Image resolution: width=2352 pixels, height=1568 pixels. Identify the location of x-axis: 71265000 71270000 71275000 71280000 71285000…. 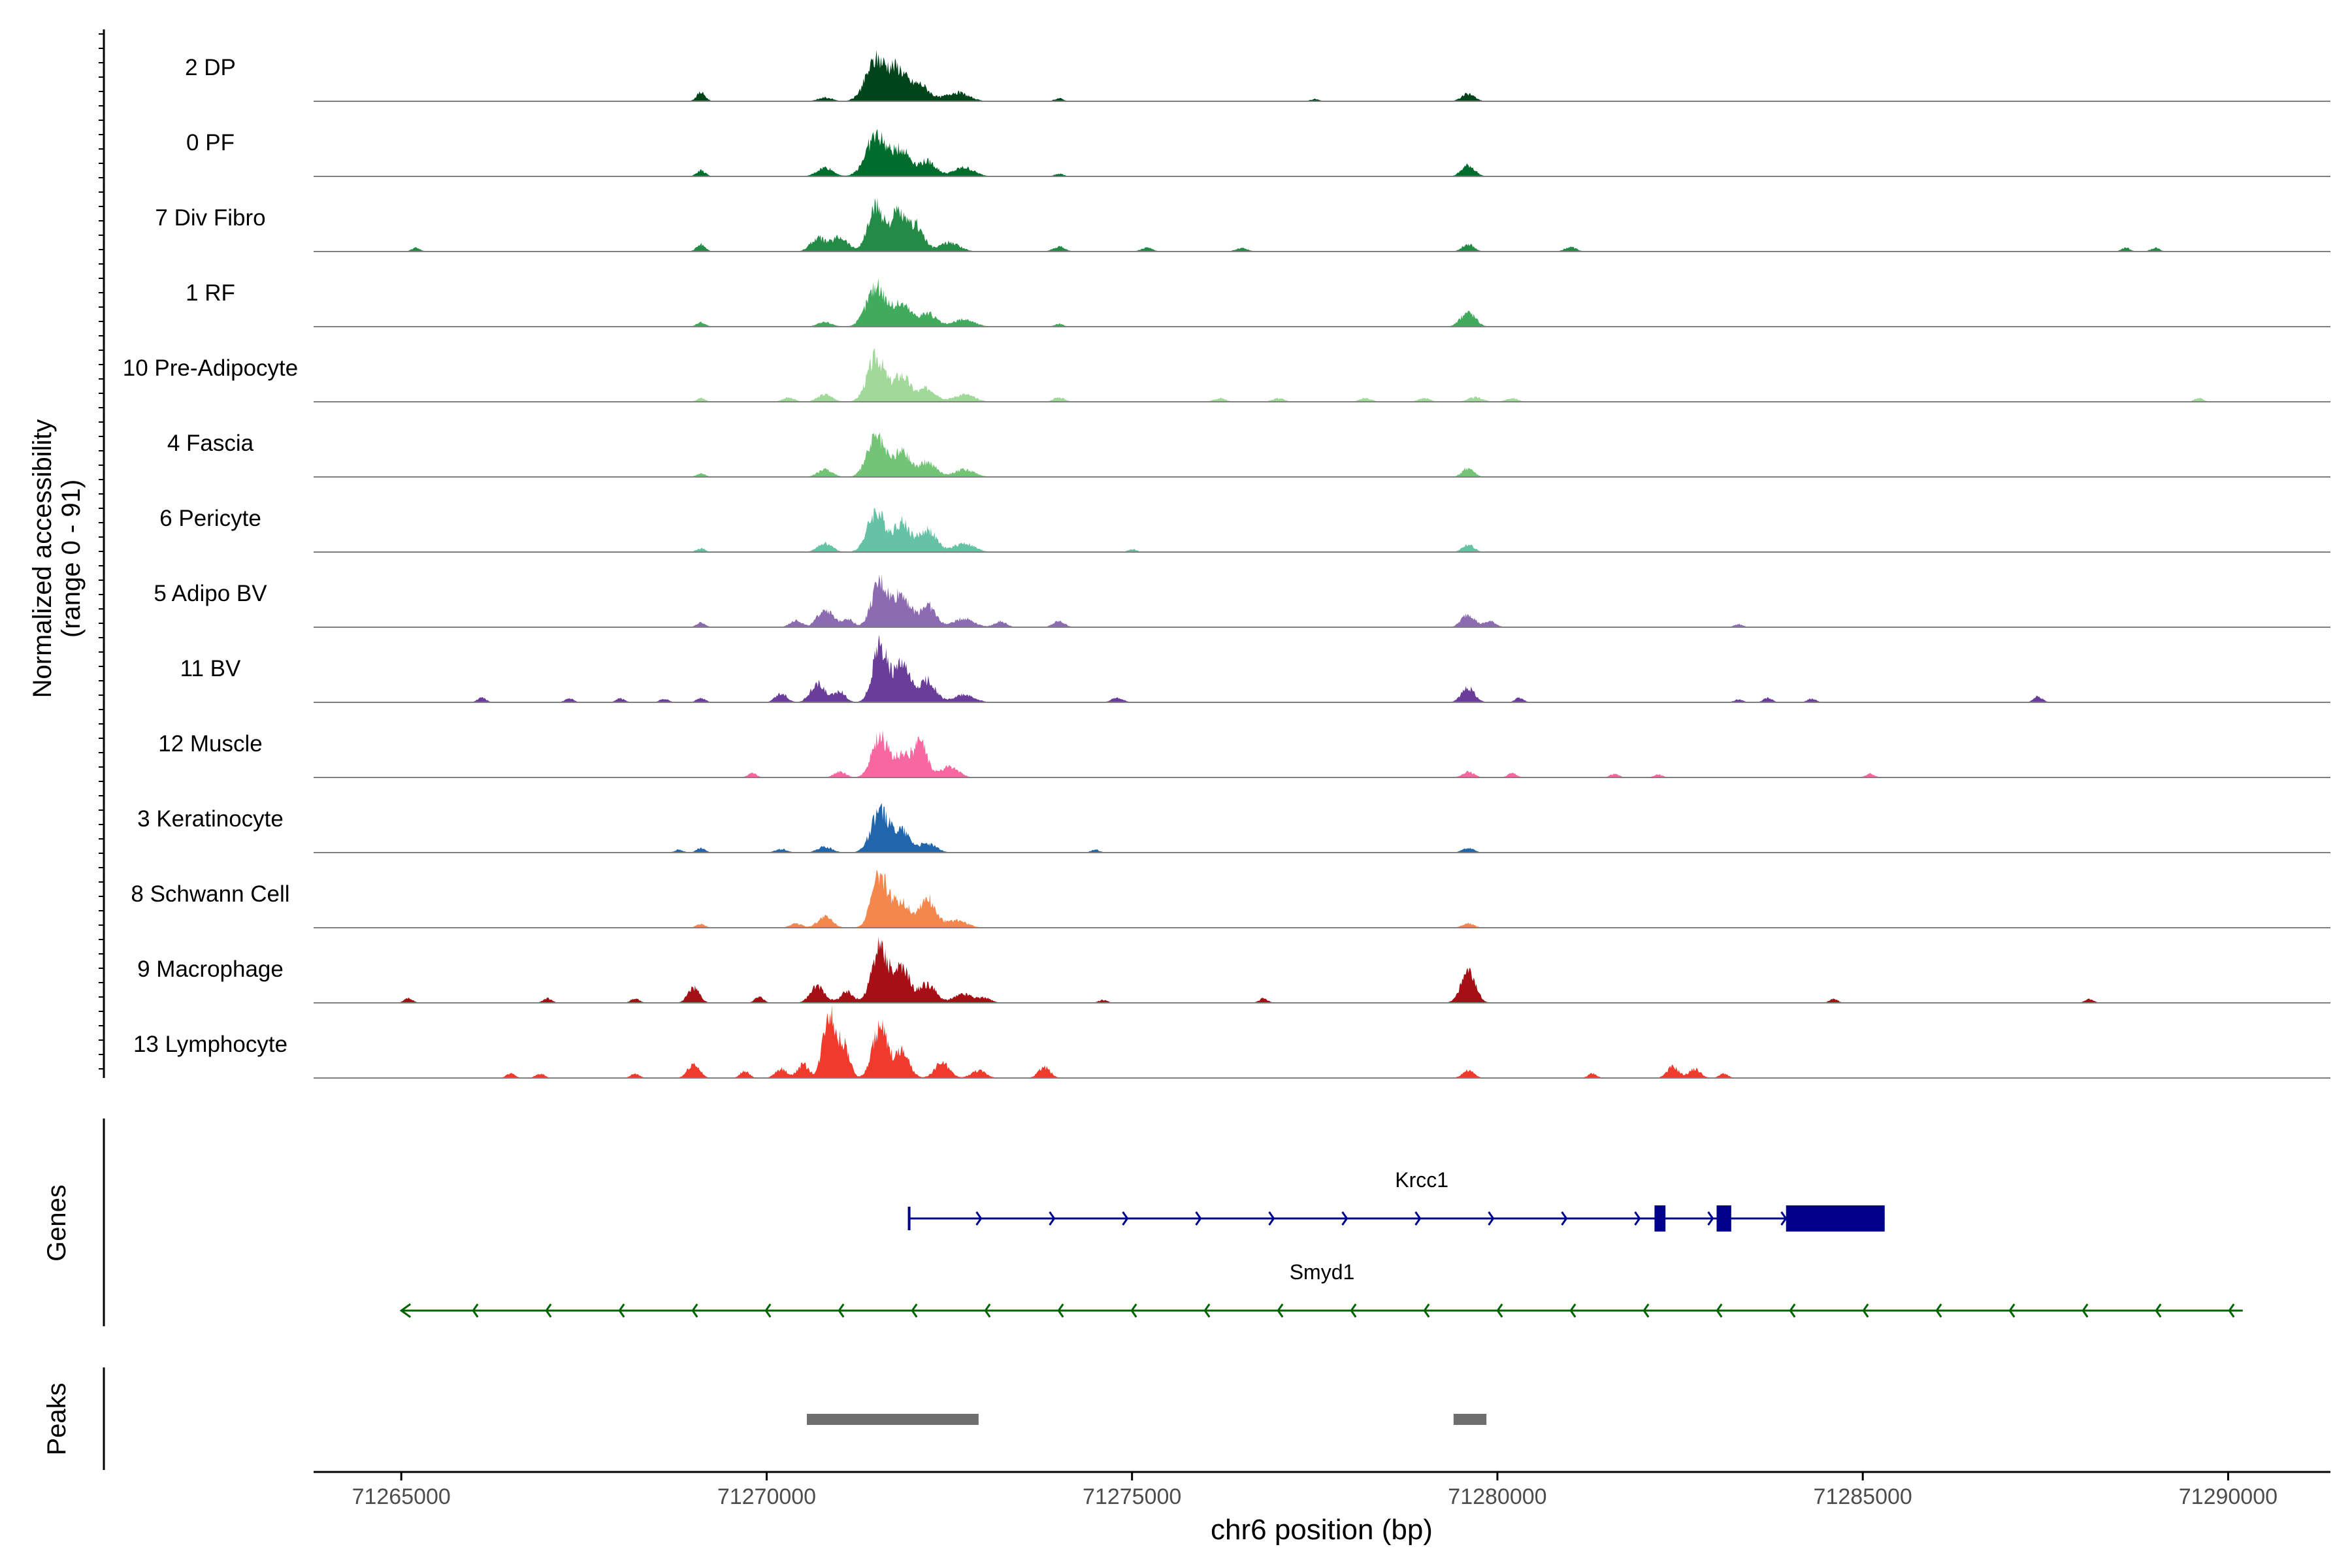
(1322, 1508).